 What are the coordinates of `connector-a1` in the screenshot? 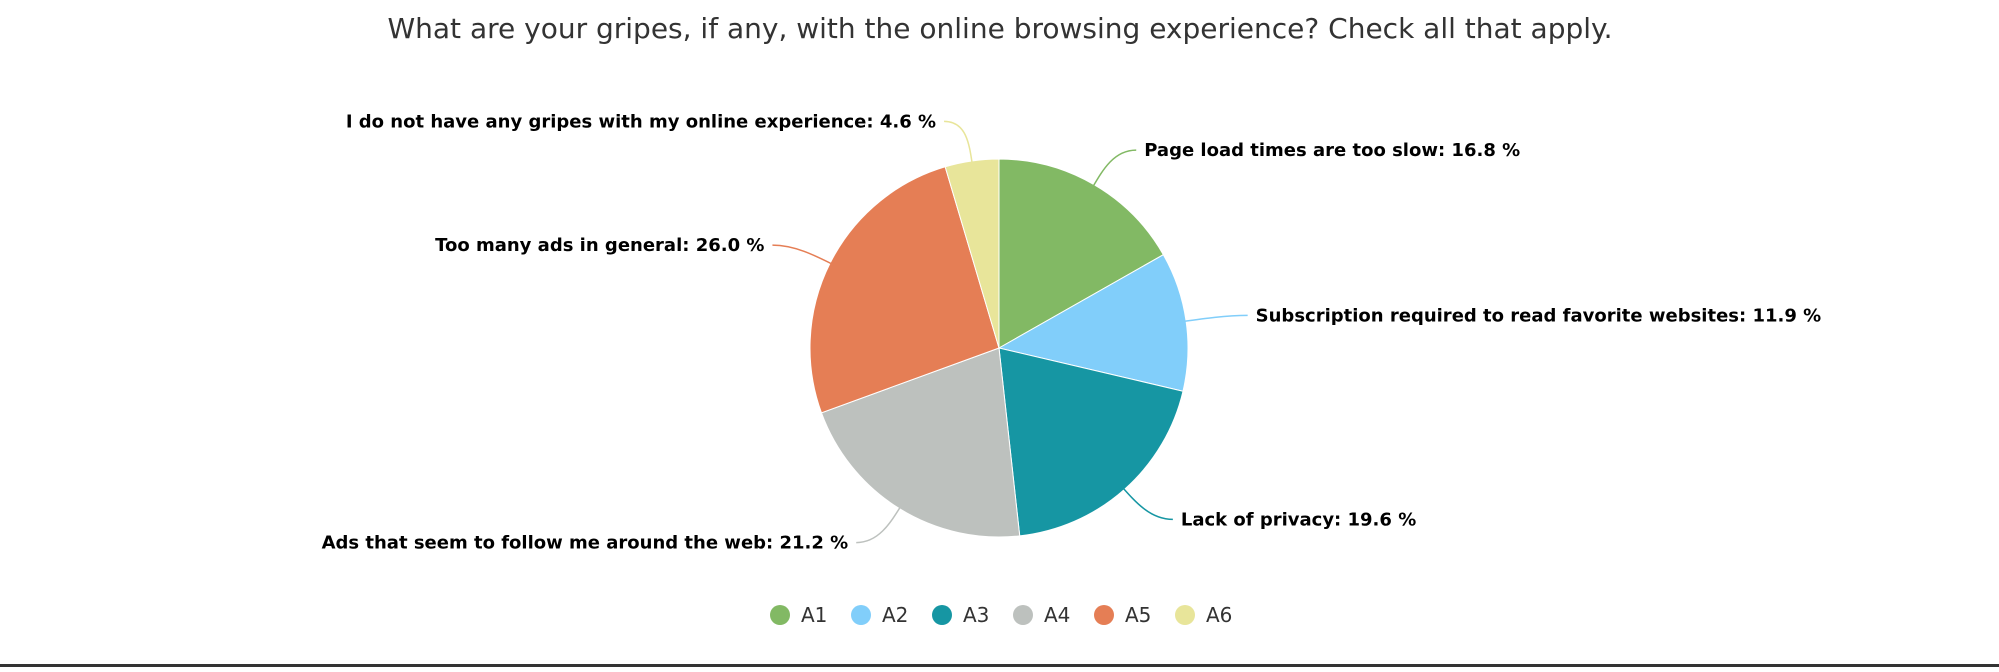 It's located at (1114, 169).